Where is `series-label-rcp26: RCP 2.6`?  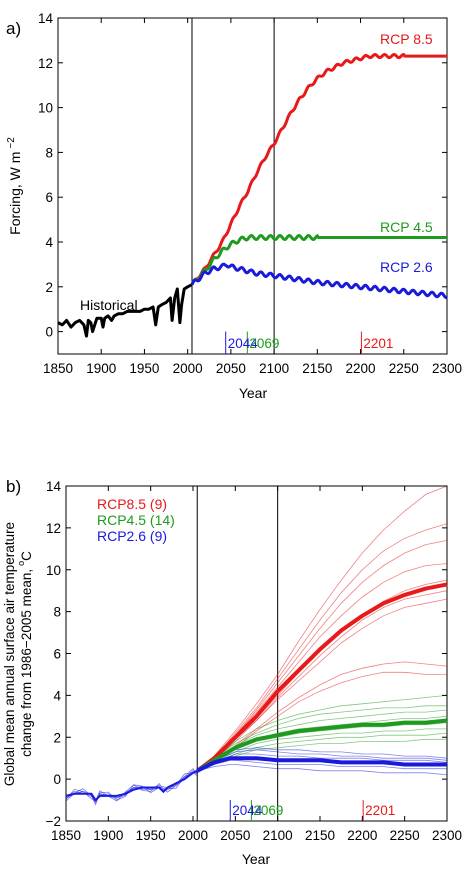
series-label-rcp26: RCP 2.6 is located at coordinates (406, 267).